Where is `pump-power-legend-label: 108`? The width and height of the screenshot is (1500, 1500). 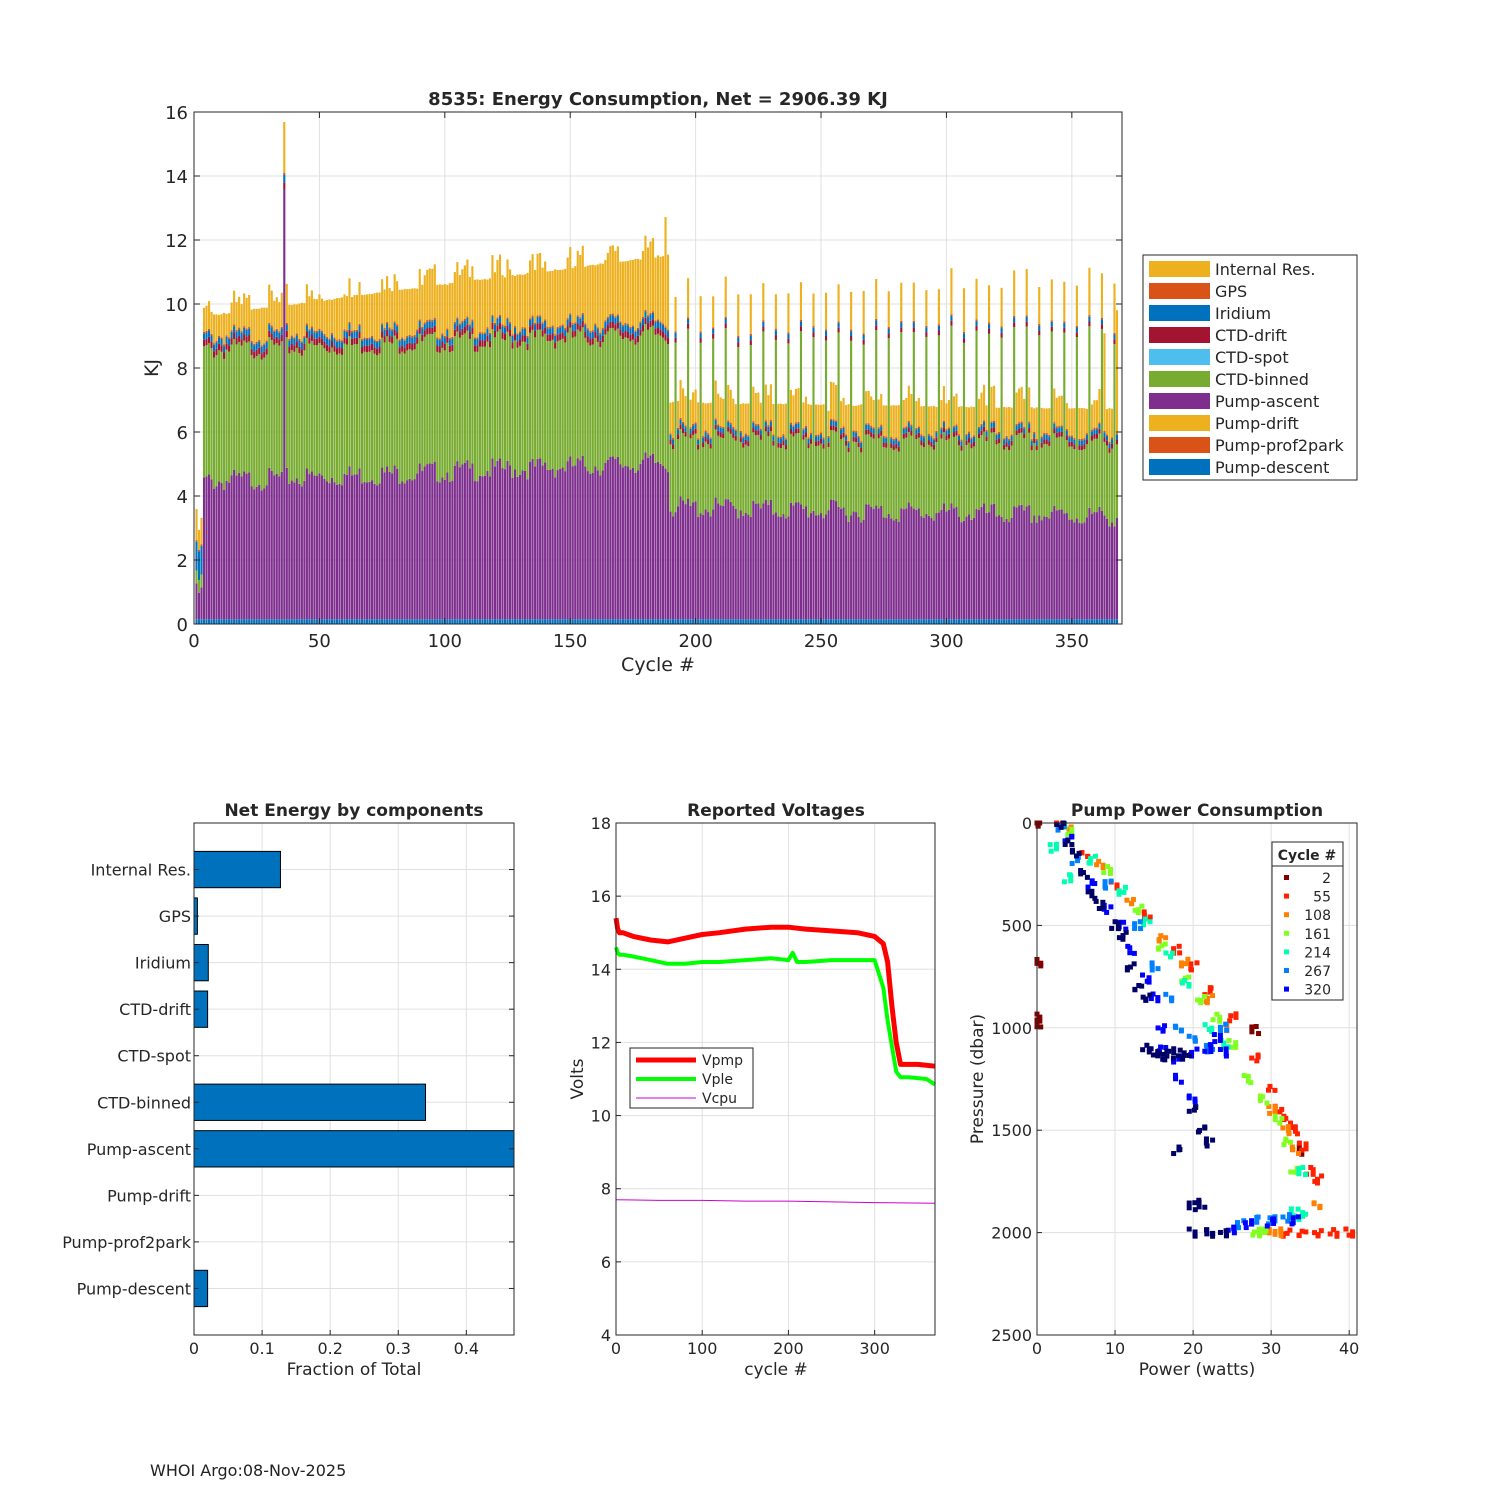 pump-power-legend-label: 108 is located at coordinates (1317, 916).